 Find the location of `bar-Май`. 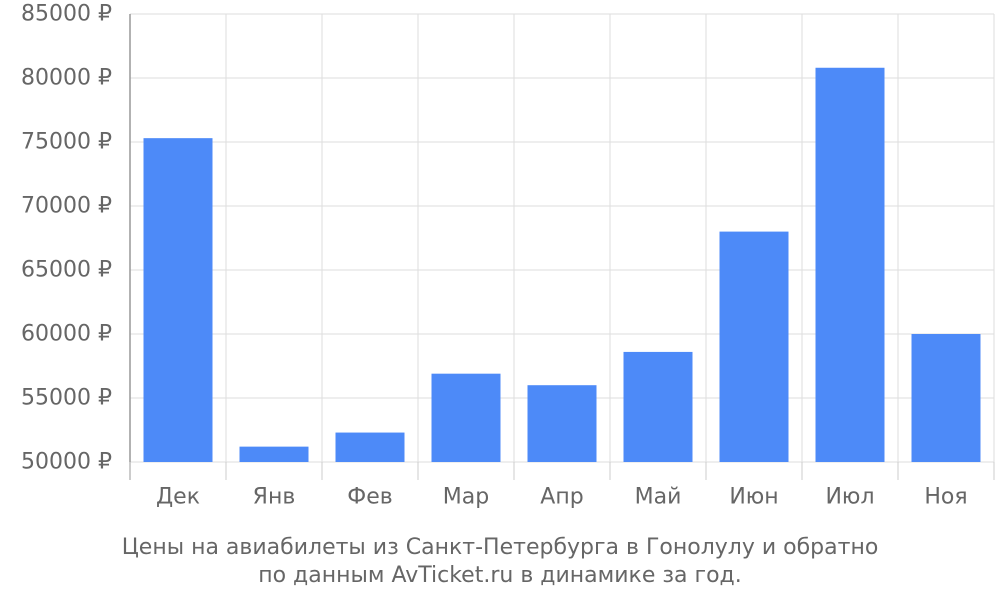

bar-Май is located at coordinates (658, 406).